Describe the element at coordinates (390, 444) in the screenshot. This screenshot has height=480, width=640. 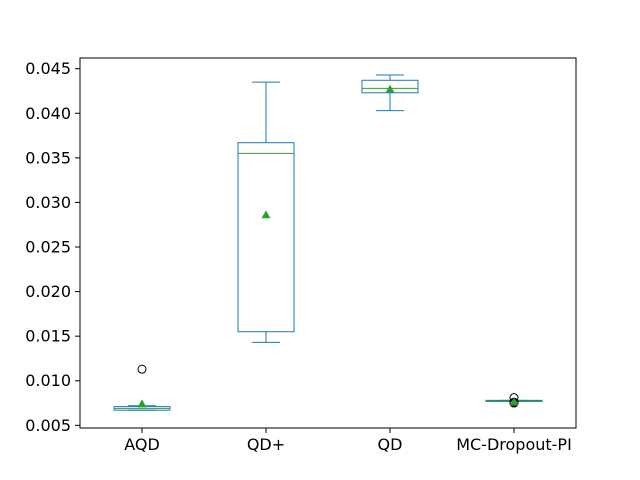
I see `x-tick-label: QD` at that location.